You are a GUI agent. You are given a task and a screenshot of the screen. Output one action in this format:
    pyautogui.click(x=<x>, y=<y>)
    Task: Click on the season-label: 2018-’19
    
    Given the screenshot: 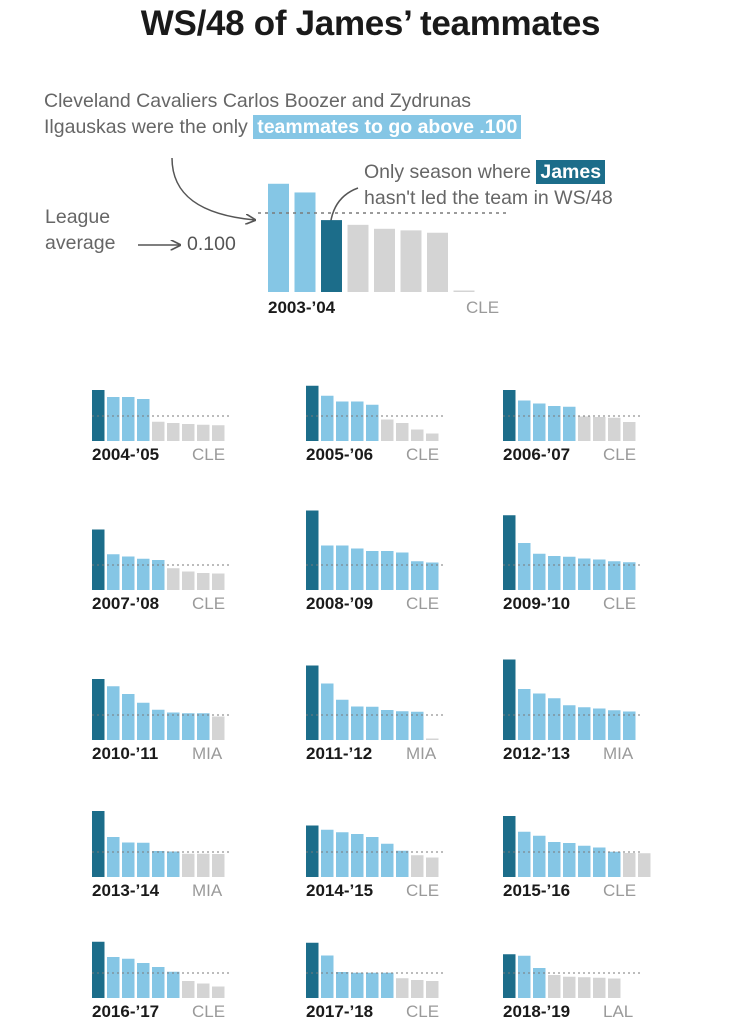 What is the action you would take?
    pyautogui.click(x=537, y=1011)
    